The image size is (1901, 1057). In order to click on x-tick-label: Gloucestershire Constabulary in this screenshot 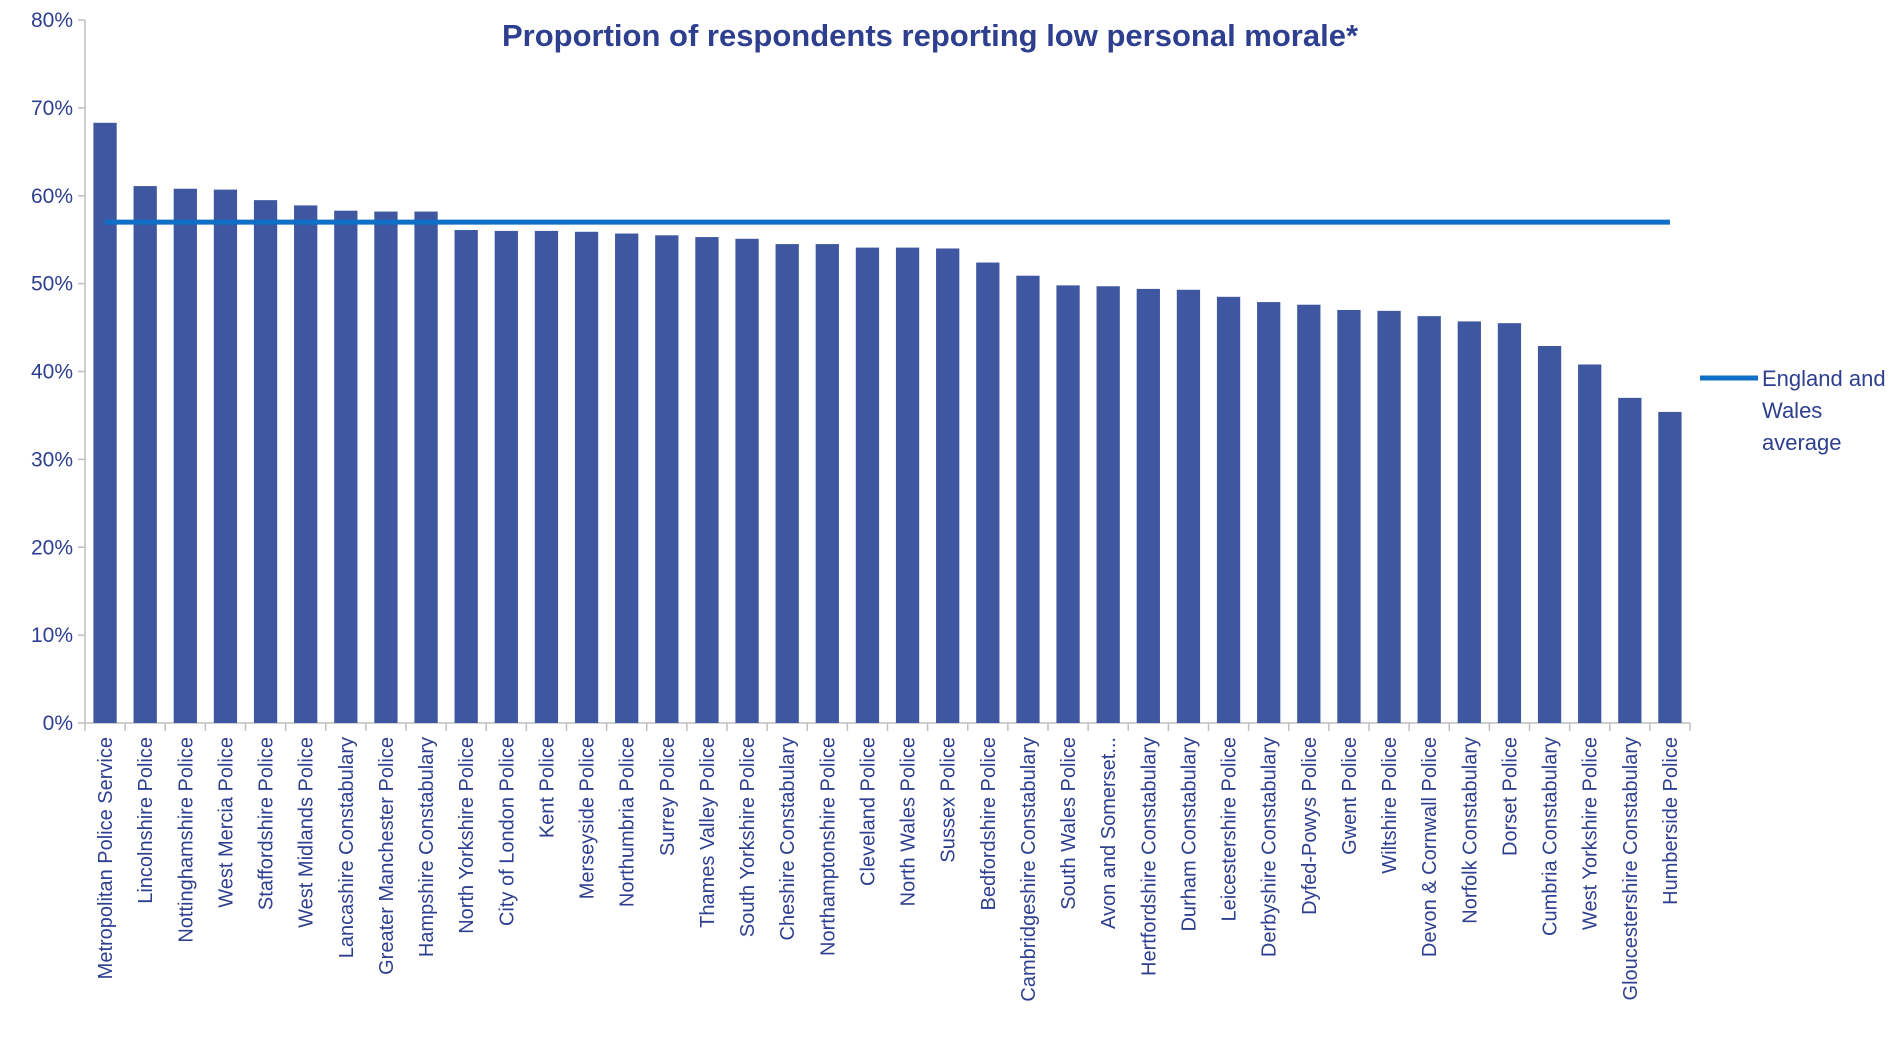, I will do `click(1631, 868)`.